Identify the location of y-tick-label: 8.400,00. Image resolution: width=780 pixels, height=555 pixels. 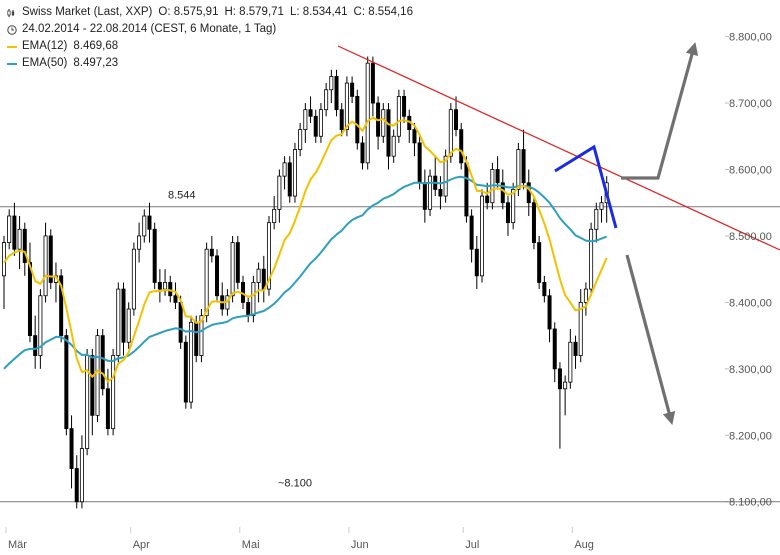
(750, 303).